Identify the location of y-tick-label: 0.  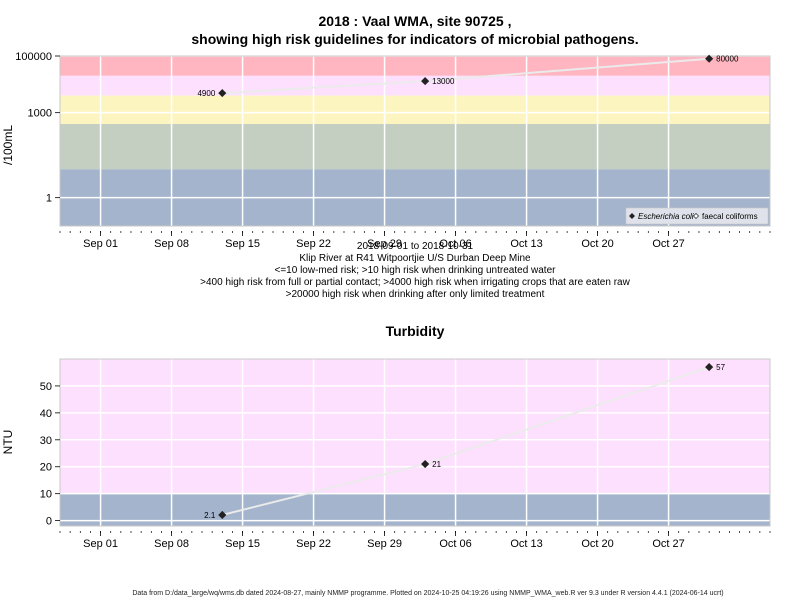
(49, 522).